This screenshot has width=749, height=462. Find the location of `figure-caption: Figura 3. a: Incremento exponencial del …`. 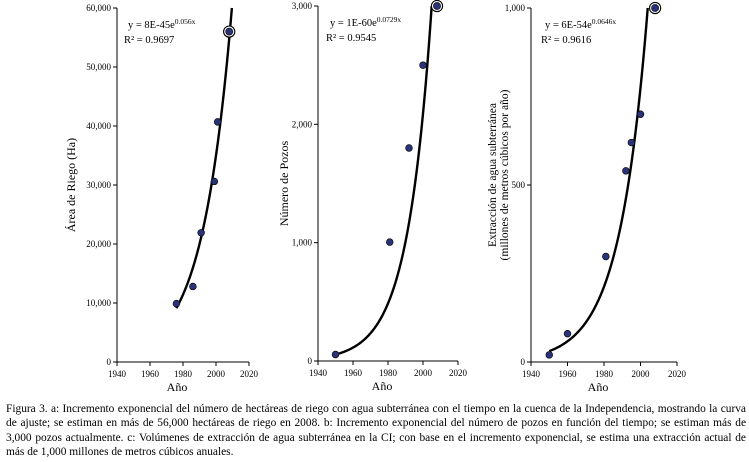

figure-caption: Figura 3. a: Incremento exponencial del … is located at coordinates (376, 431).